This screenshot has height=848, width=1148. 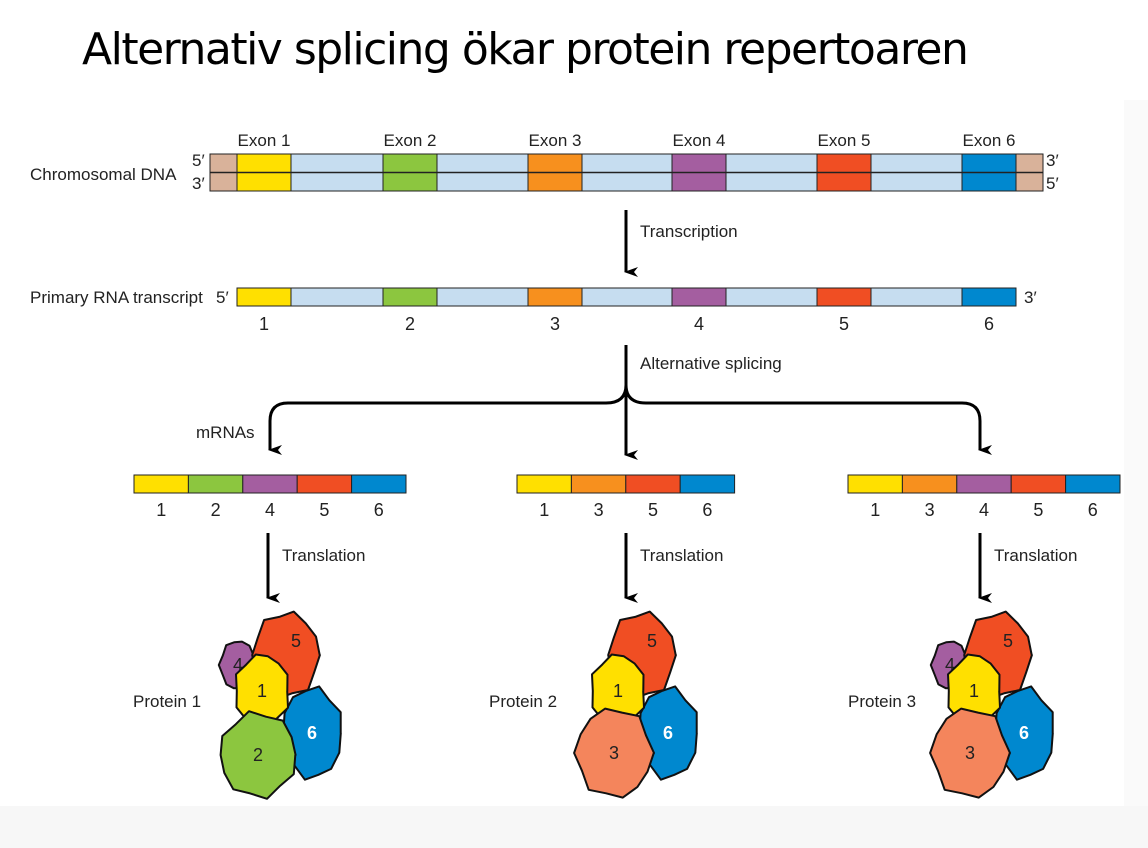 I want to click on domain-2-blob, so click(x=258, y=755).